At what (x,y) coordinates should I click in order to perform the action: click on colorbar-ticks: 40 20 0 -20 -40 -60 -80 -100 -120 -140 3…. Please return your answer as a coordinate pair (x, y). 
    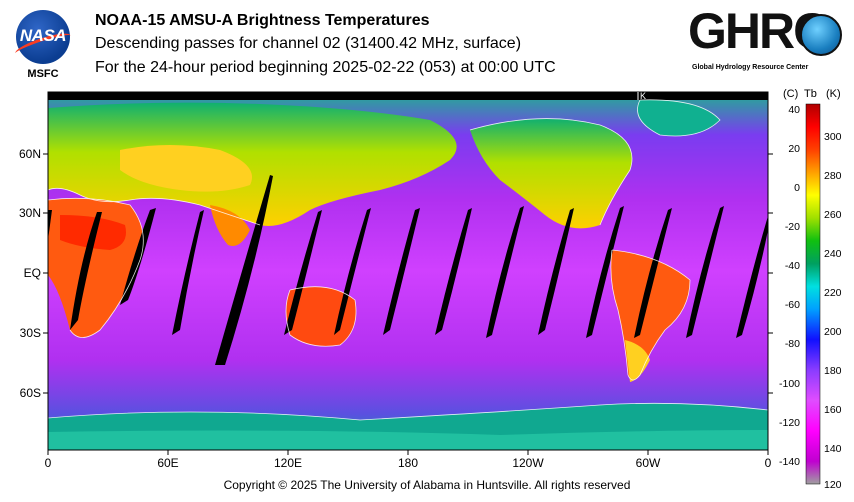
    Looking at the image, I should click on (810, 297).